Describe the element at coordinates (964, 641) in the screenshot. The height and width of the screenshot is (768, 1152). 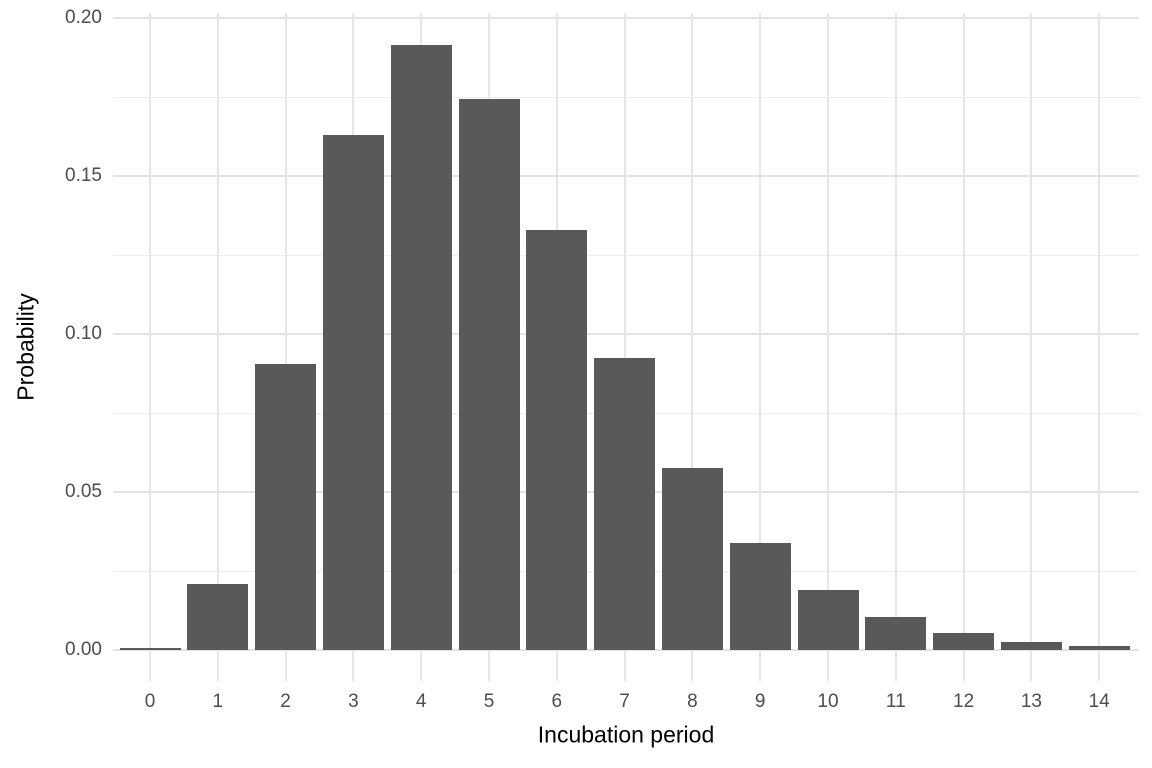
I see `bar-x12` at that location.